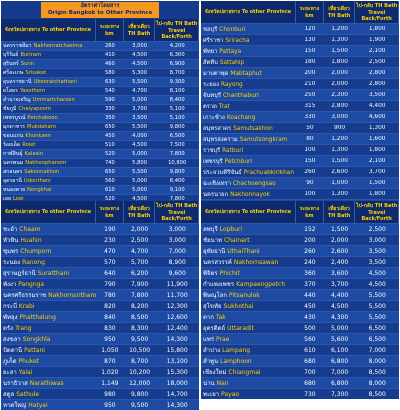 This screenshot has height=410, width=400. Describe the element at coordinates (48, 284) in the screenshot. I see `province-cell: พังงา Pangnga` at that location.